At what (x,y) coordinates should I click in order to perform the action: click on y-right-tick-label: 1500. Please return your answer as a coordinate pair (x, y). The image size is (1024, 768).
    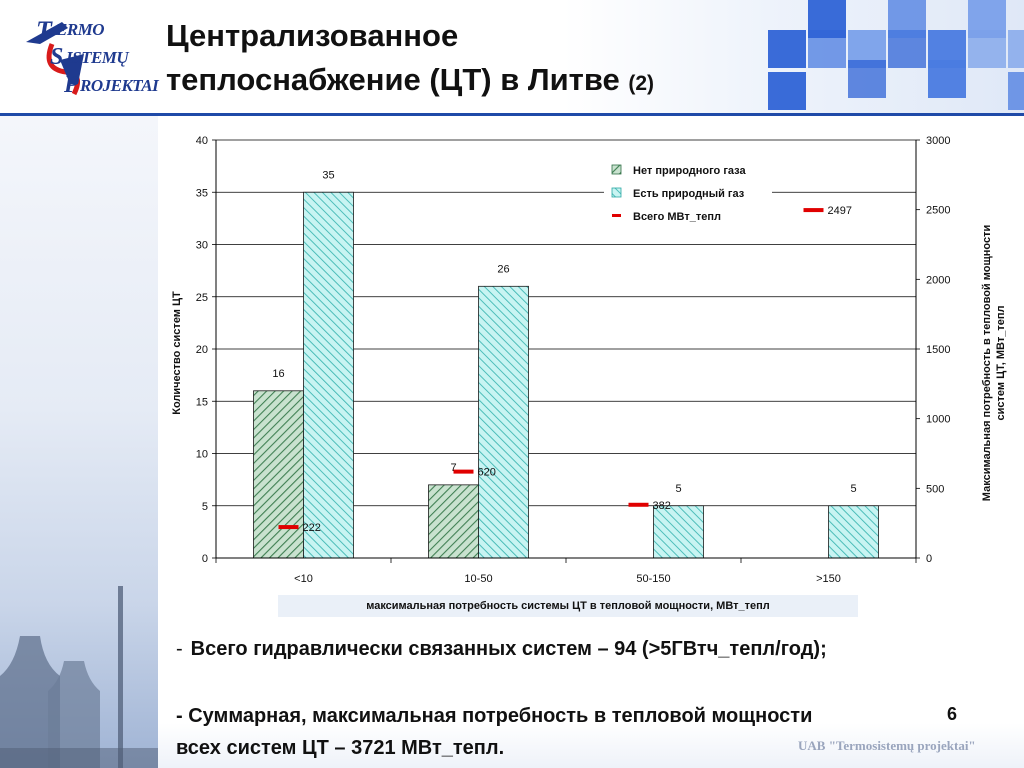
    Looking at the image, I should click on (938, 350).